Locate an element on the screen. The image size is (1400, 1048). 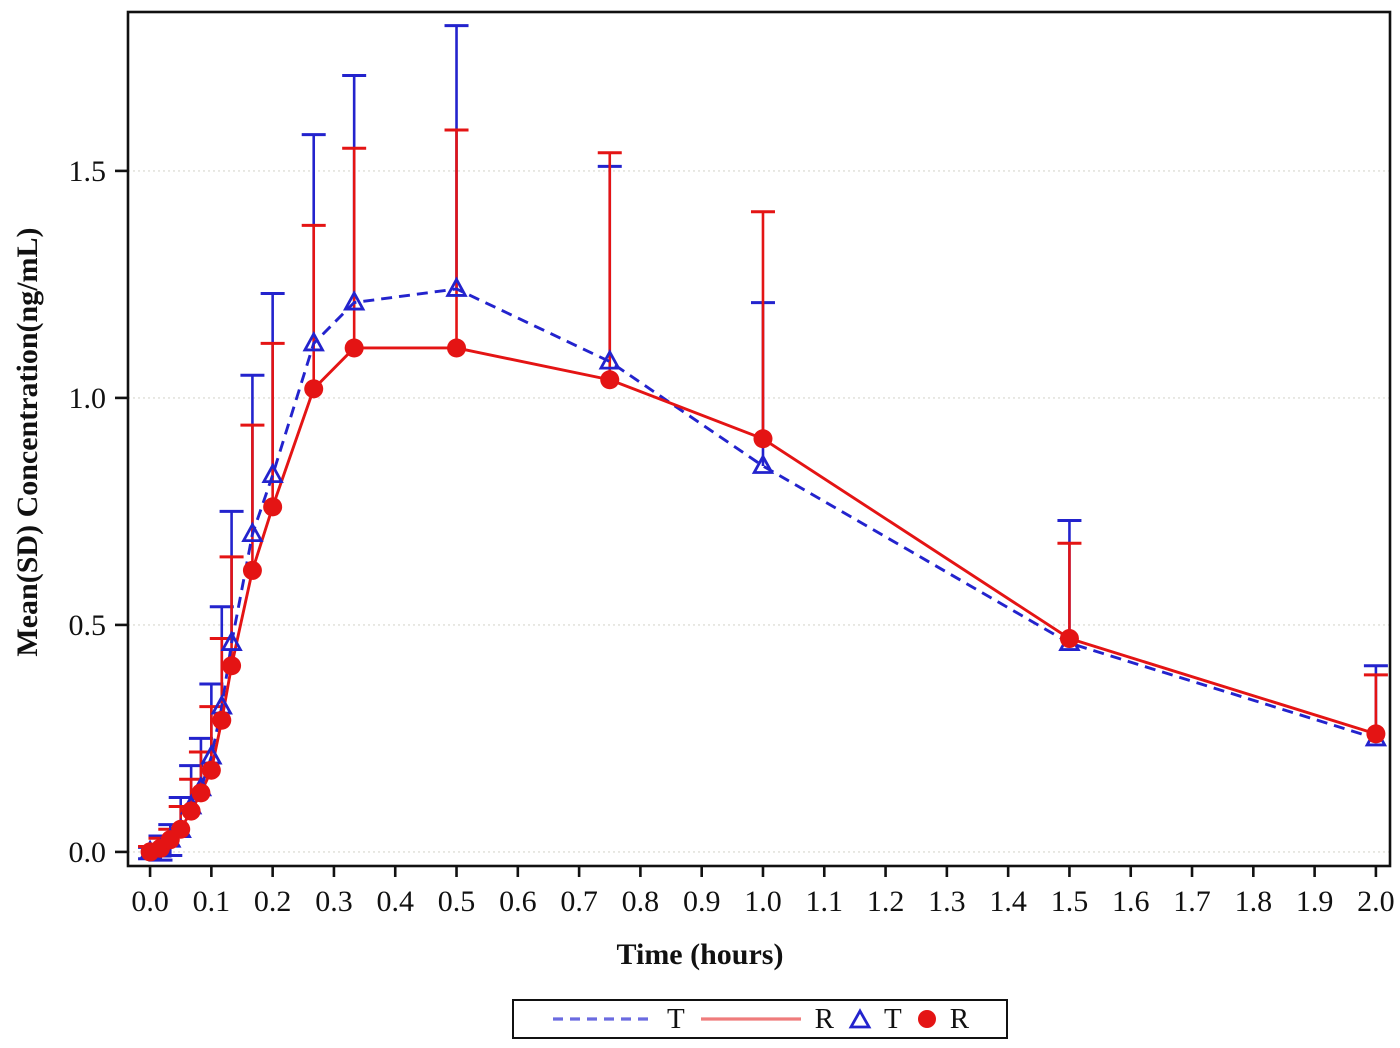
y-tick-label: 1.5 is located at coordinates (88, 171).